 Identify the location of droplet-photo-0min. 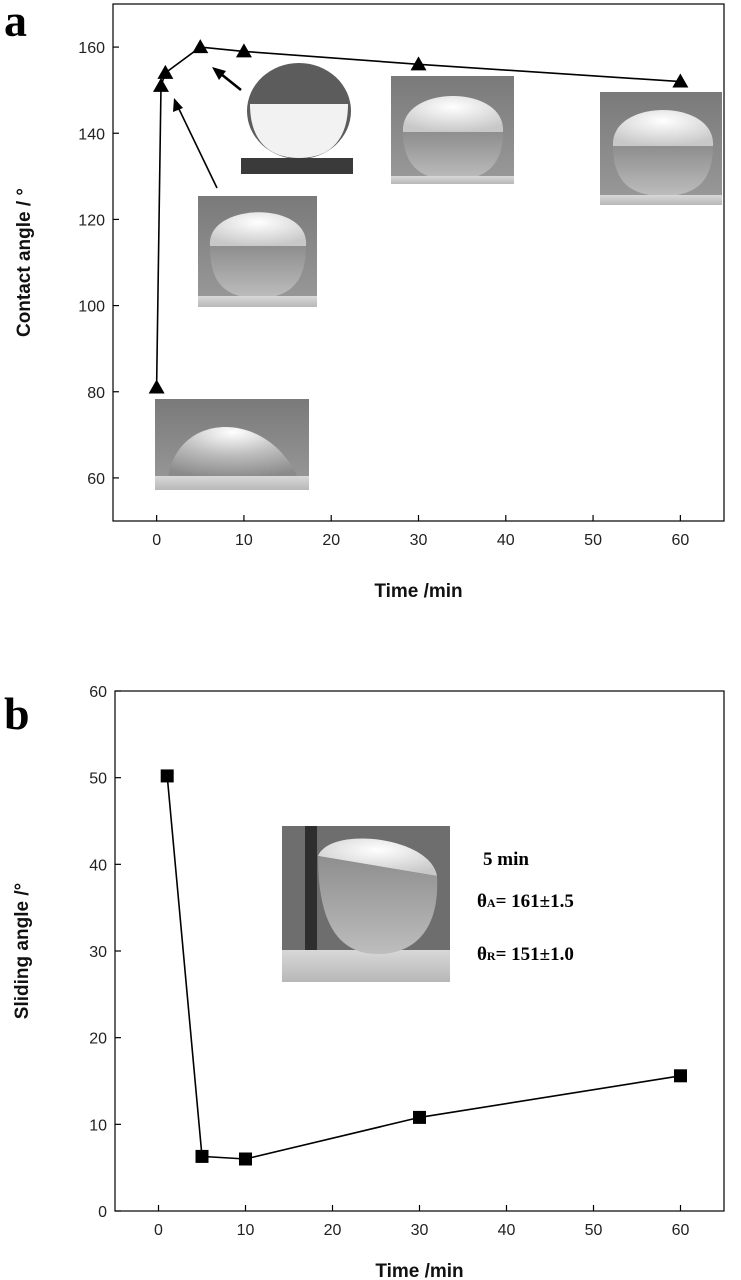
(232, 444).